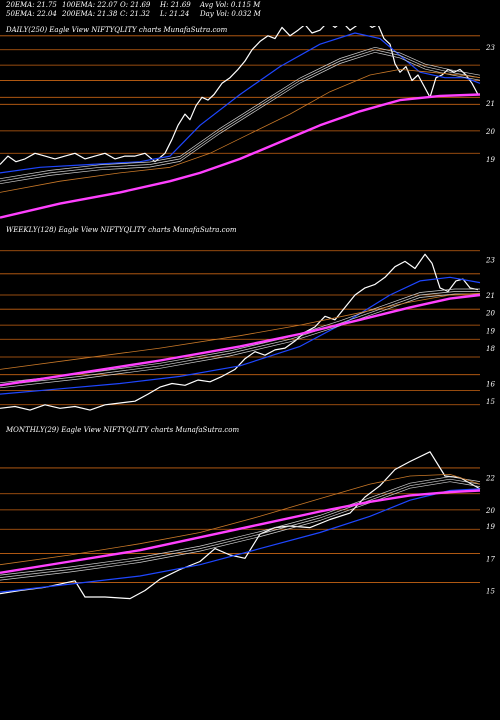  What do you see at coordinates (31, 14) in the screenshot?
I see `ema50-readout: 50EMA: 22.04` at bounding box center [31, 14].